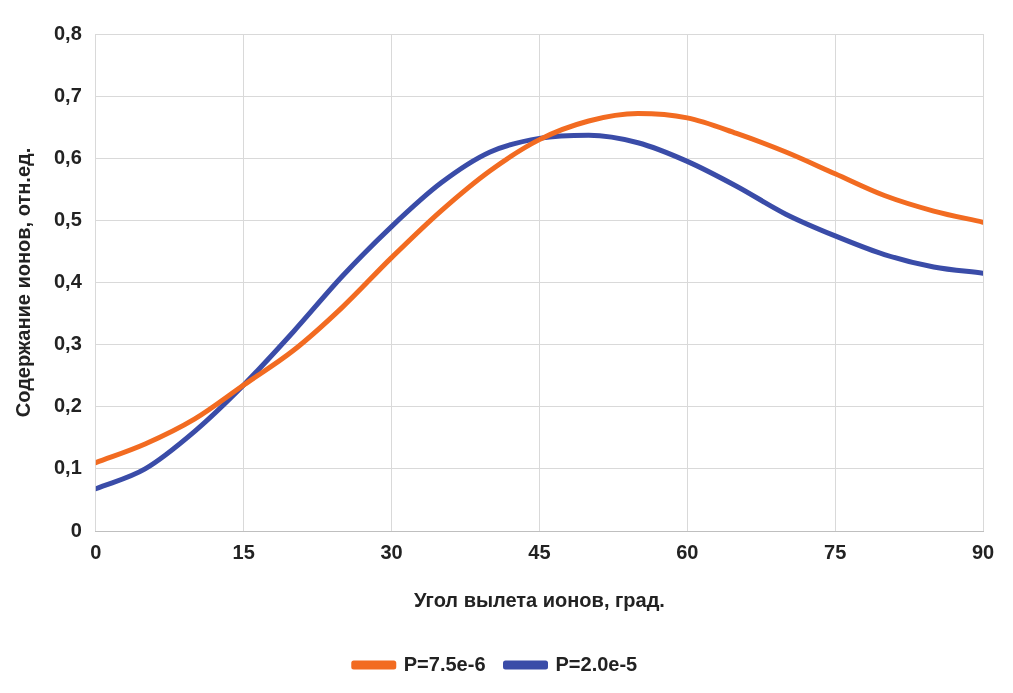 The height and width of the screenshot is (693, 1013). What do you see at coordinates (444, 663) in the screenshot?
I see `legend-label: P=7.5e-6` at bounding box center [444, 663].